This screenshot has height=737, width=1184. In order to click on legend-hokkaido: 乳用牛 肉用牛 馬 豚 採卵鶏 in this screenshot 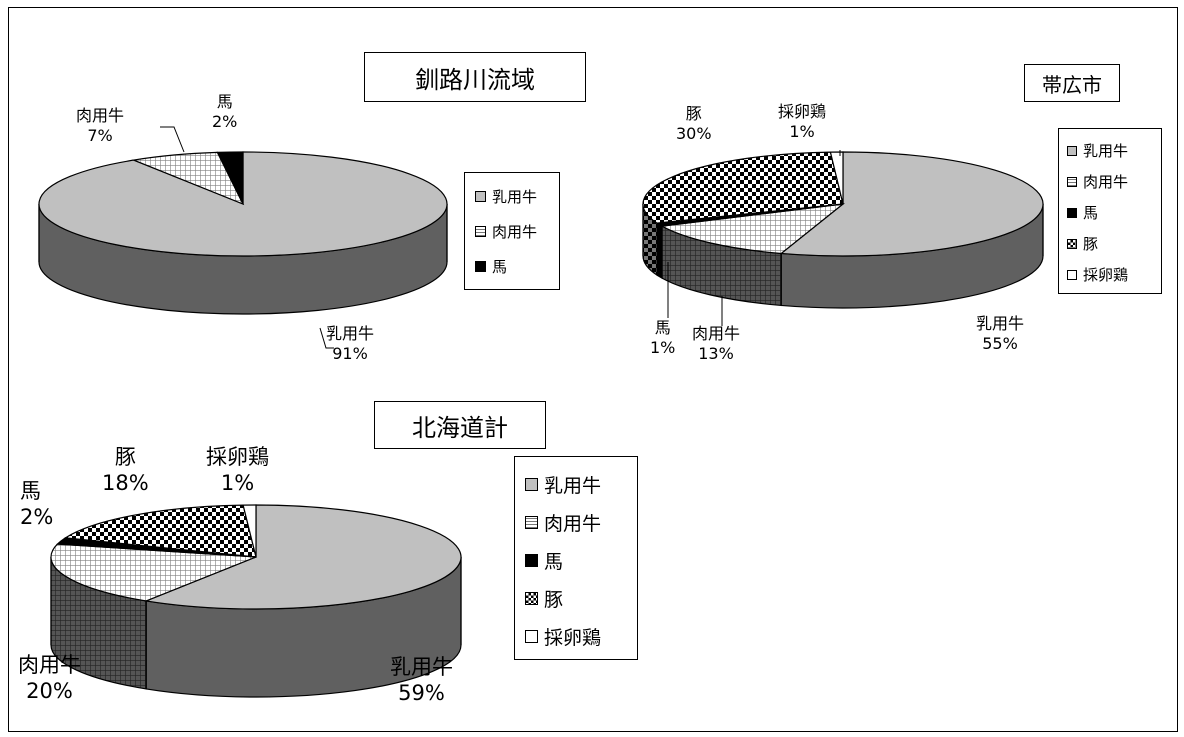, I will do `click(576, 558)`.